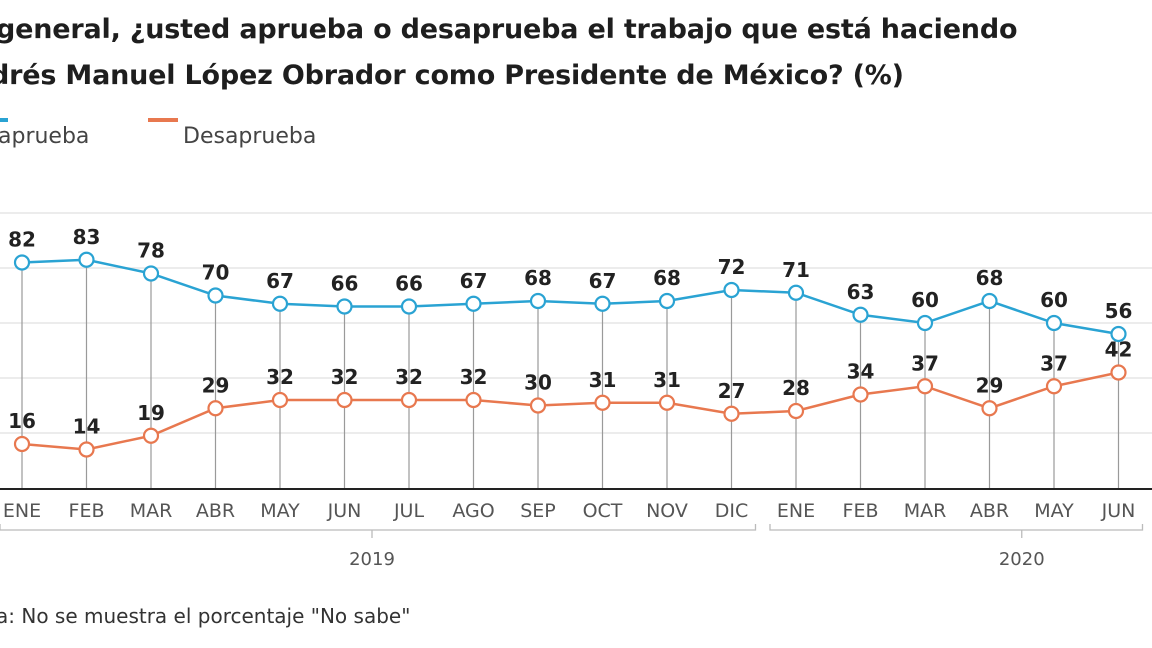 This screenshot has width=1152, height=648. Describe the element at coordinates (732, 267) in the screenshot. I see `data-label-aprueba: 72` at that location.